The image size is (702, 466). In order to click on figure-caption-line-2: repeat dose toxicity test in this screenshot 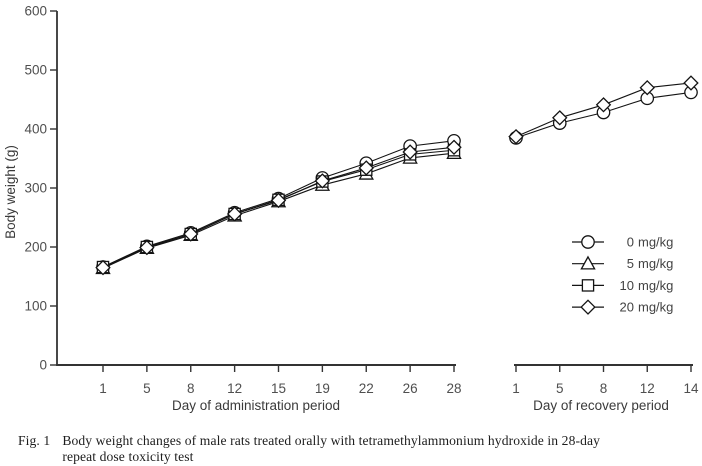, I will do `click(128, 456)`.